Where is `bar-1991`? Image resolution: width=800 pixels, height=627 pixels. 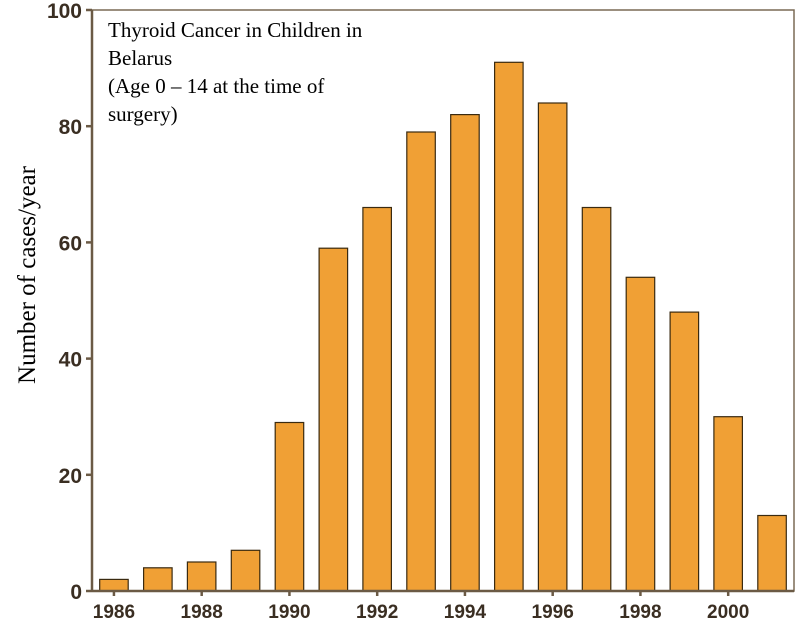 bar-1991 is located at coordinates (333, 419).